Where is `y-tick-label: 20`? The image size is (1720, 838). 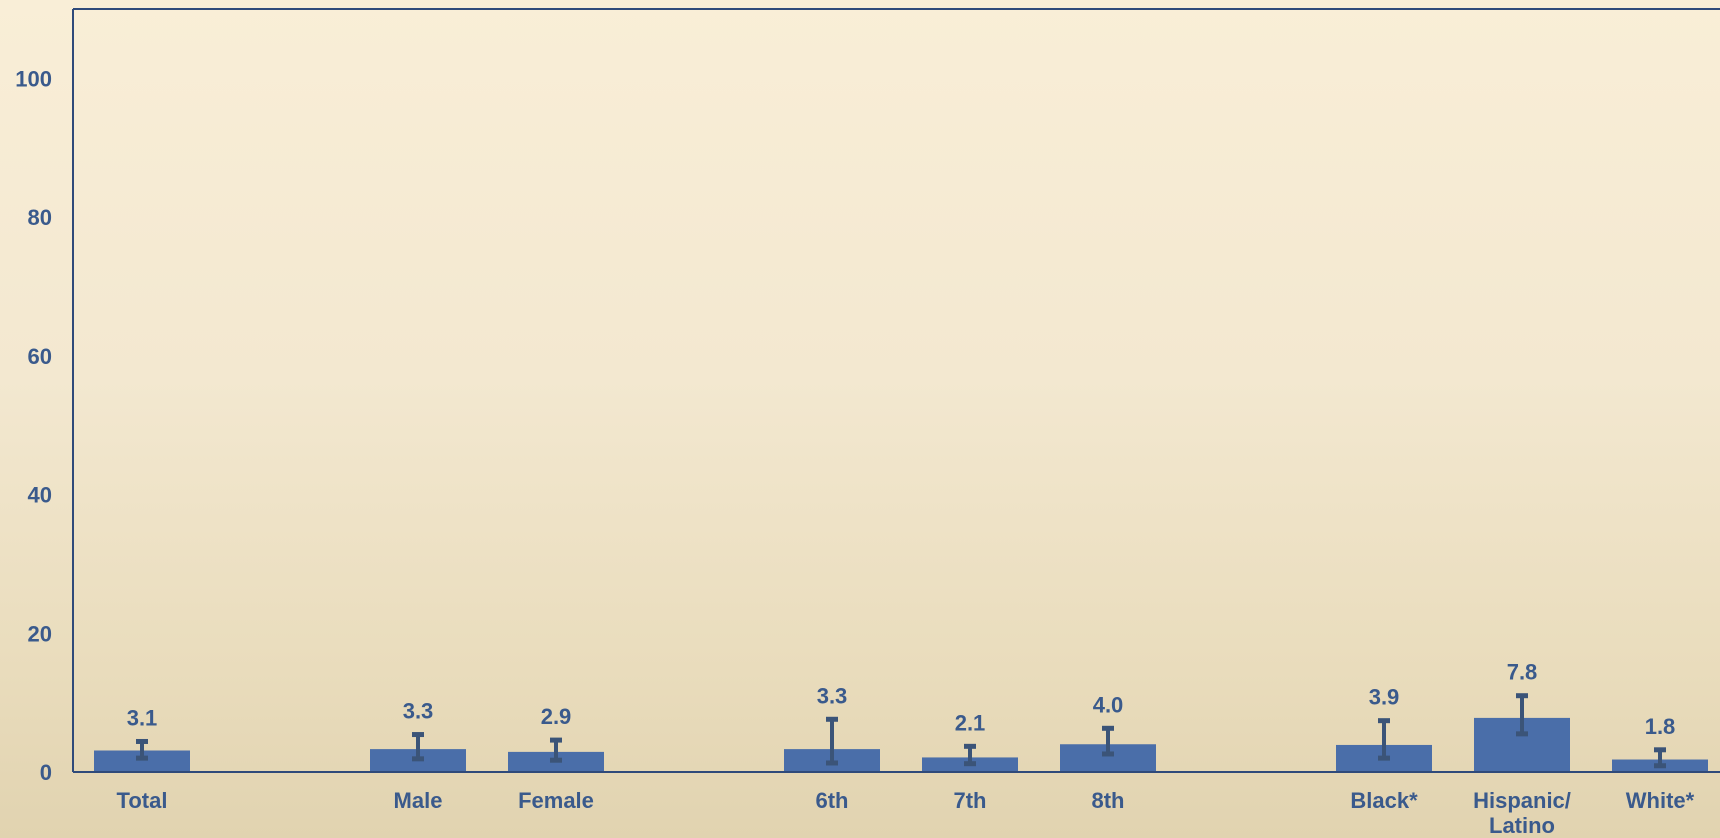 y-tick-label: 20 is located at coordinates (40, 633).